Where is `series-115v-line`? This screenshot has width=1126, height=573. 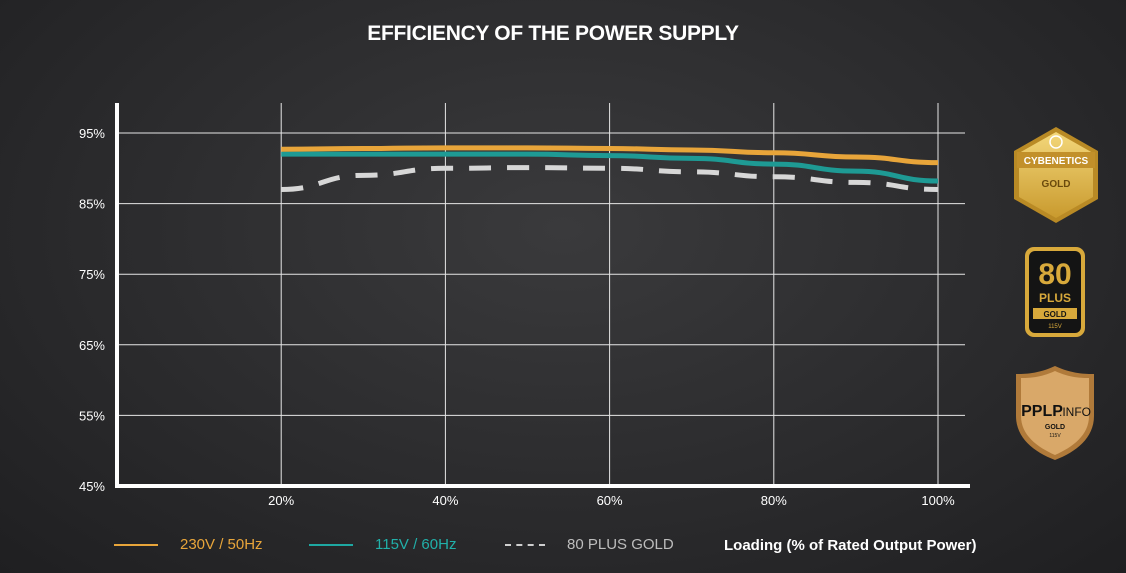 series-115v-line is located at coordinates (610, 167).